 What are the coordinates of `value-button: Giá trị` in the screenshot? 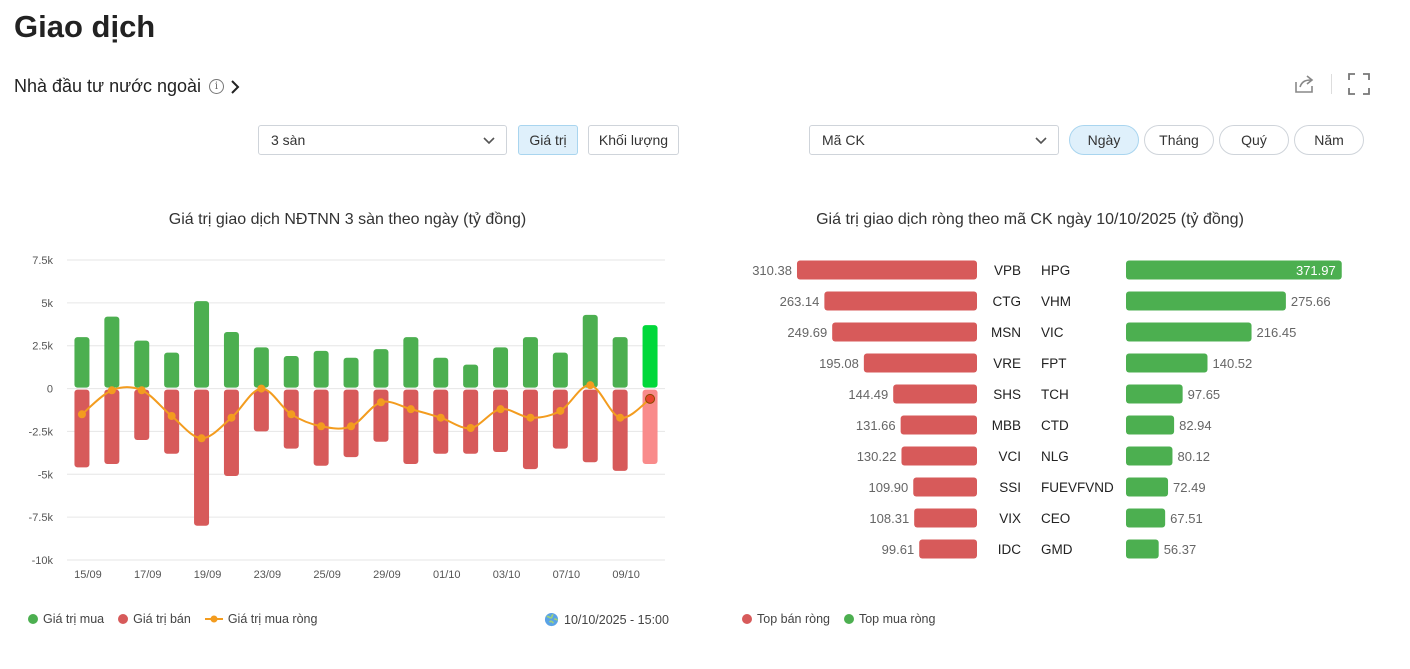 It's located at (548, 140).